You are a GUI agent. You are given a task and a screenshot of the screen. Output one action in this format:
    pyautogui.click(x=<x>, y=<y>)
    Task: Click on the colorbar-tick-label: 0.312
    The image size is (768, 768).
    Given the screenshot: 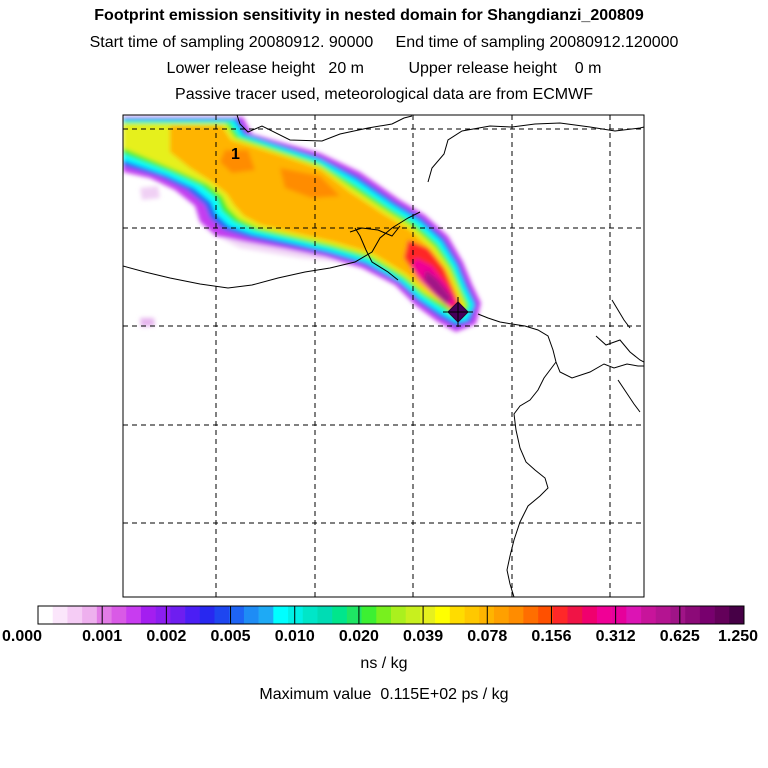 What is the action you would take?
    pyautogui.click(x=615, y=636)
    